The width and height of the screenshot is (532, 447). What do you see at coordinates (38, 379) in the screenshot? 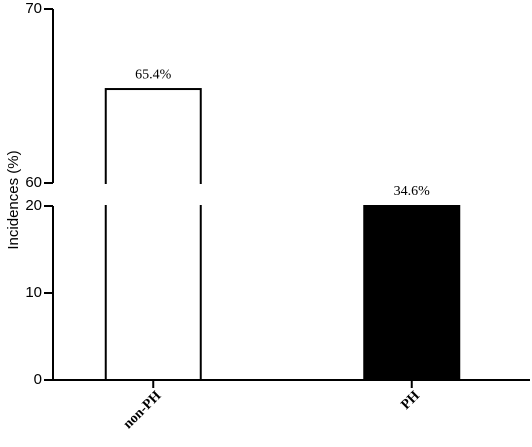
I see `y-tick-label: 0` at bounding box center [38, 379].